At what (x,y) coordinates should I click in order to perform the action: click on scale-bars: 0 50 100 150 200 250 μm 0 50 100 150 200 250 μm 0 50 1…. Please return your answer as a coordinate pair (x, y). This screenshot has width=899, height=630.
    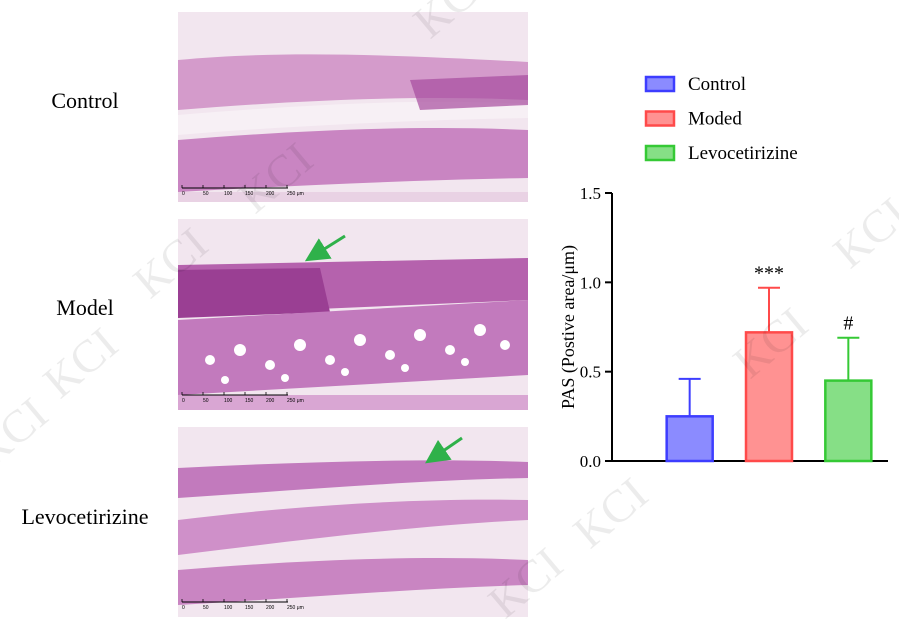
    Looking at the image, I should click on (242, 398).